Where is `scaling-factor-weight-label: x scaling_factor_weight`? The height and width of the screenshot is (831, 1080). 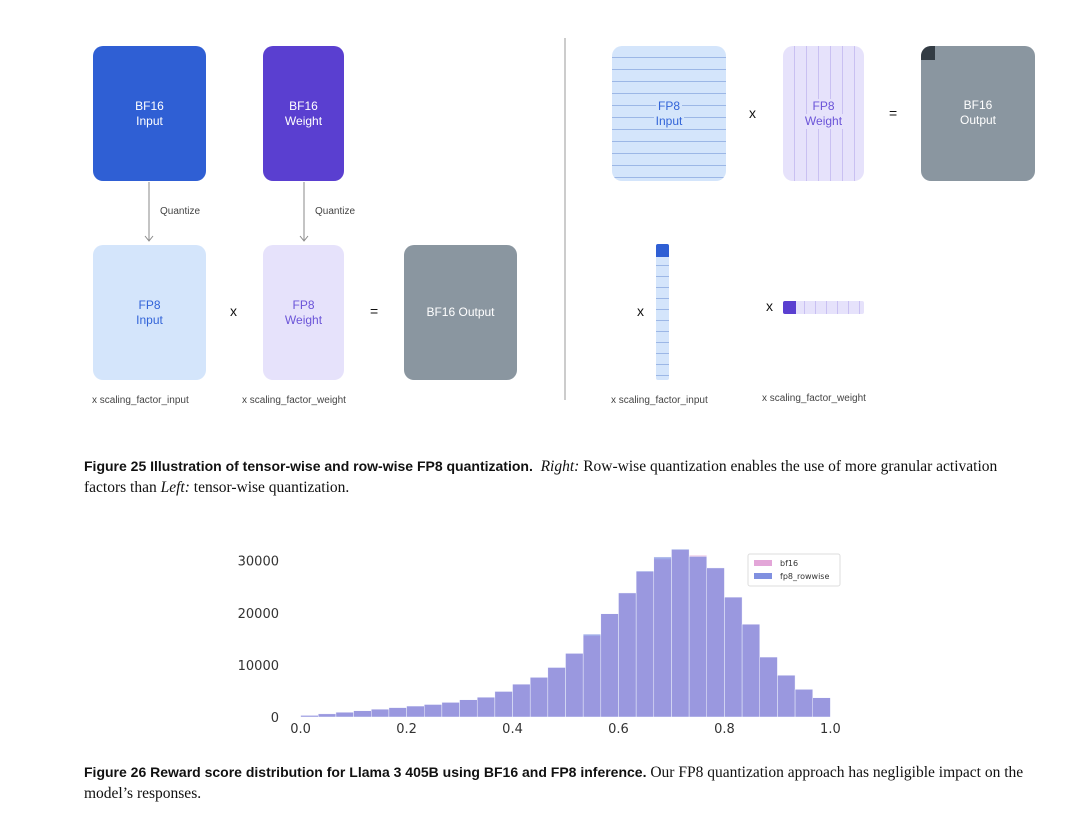 scaling-factor-weight-label: x scaling_factor_weight is located at coordinates (294, 400).